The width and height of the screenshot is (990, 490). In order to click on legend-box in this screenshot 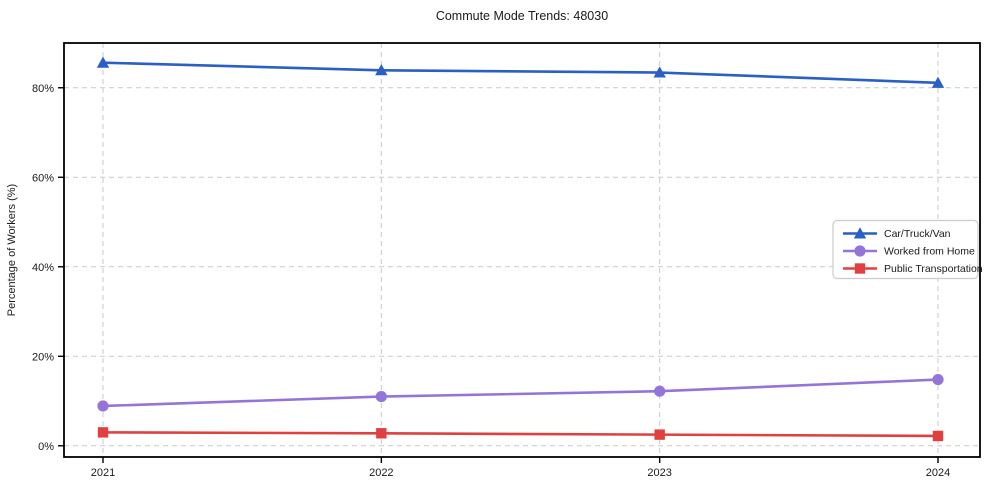, I will do `click(905, 249)`.